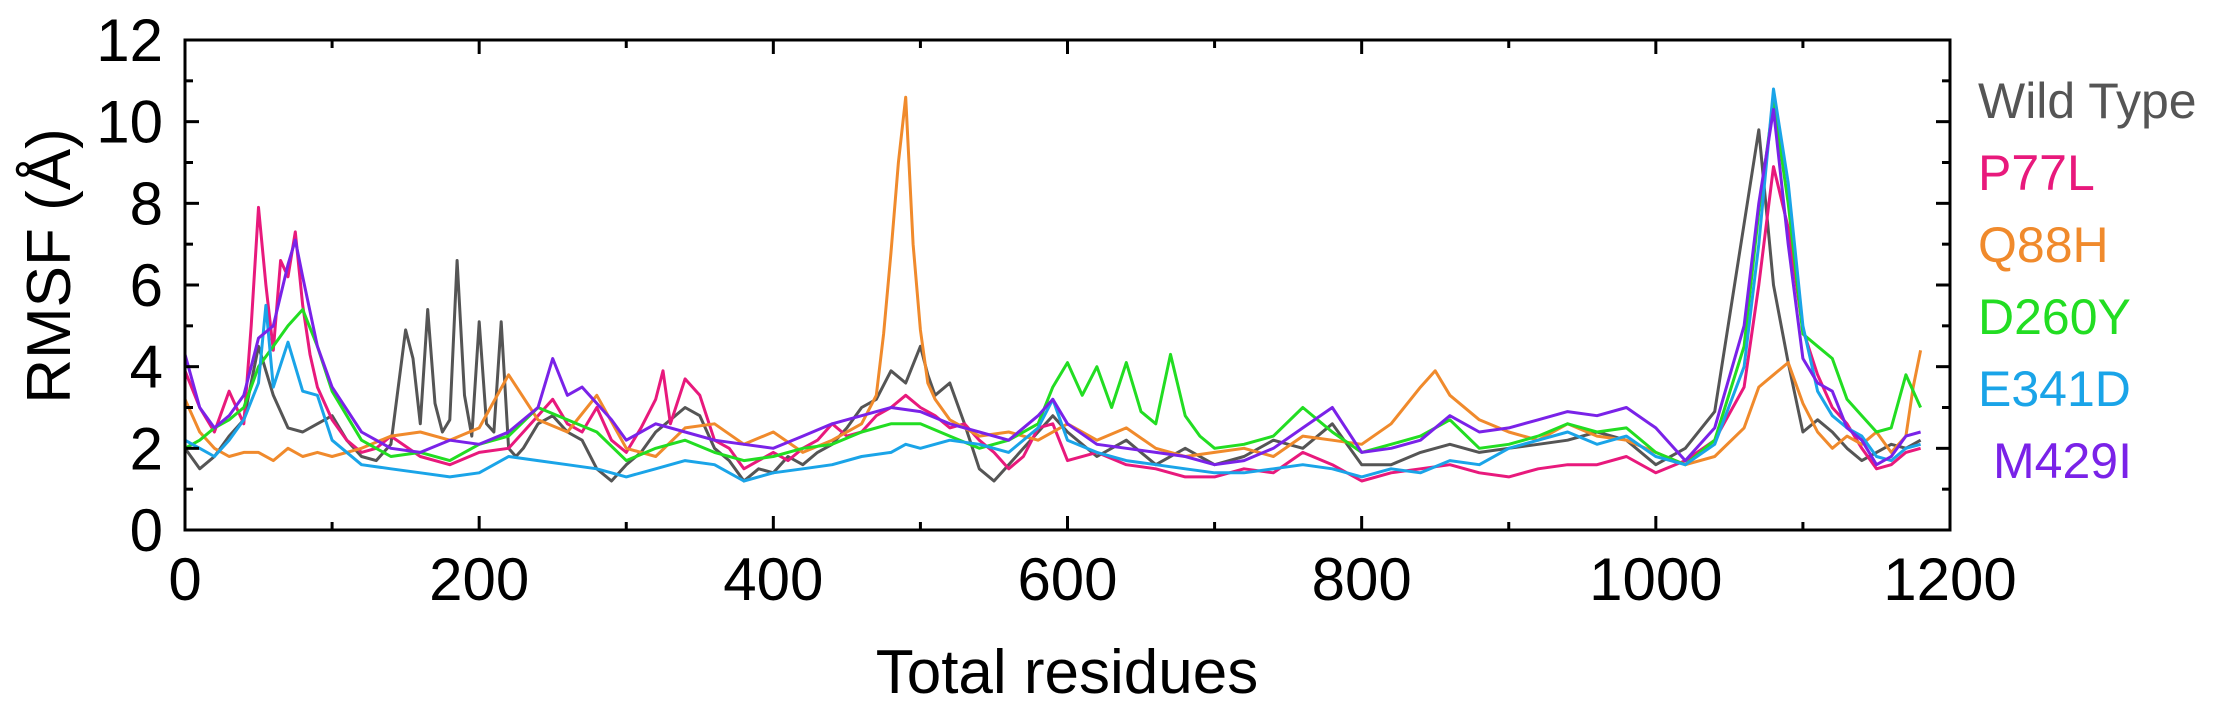 This screenshot has height=712, width=2230. I want to click on legend: Wild Type P77L Q88H D260Y E341D M429I, so click(2087, 281).